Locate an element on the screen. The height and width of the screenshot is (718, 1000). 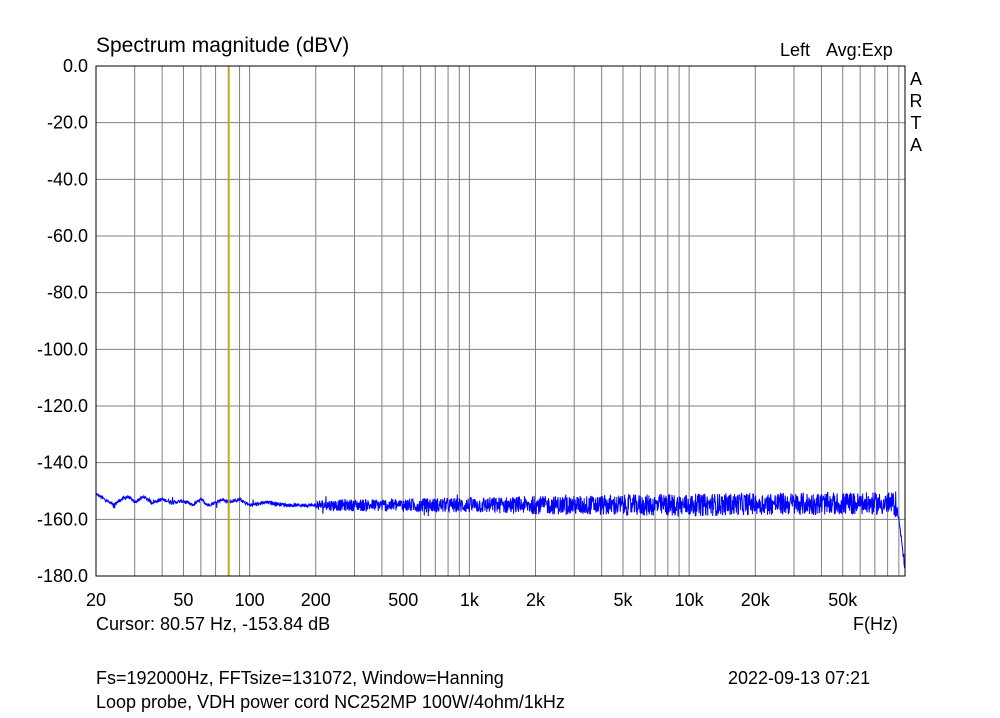
x-tick-label: 10k is located at coordinates (690, 600).